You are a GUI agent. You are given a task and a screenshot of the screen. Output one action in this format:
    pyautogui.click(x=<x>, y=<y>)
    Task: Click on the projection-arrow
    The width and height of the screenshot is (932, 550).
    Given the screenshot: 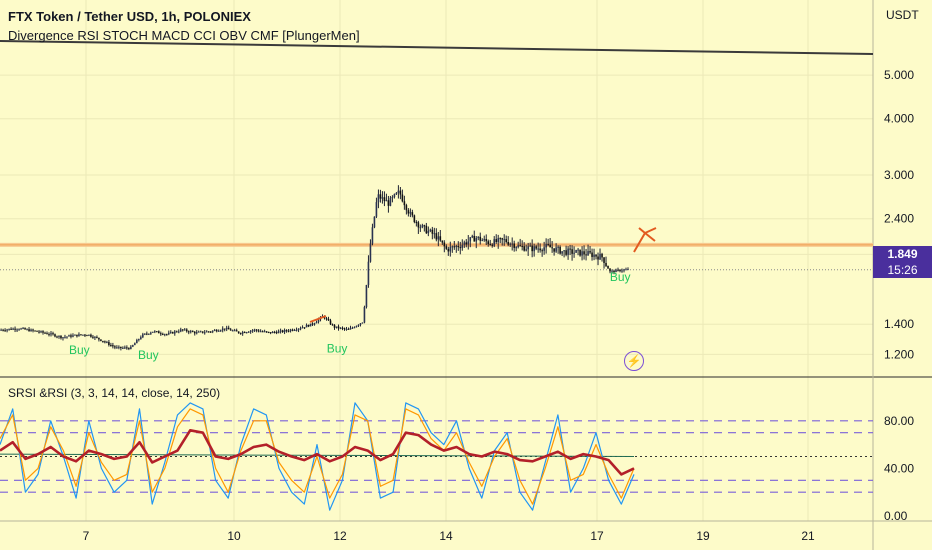 What is the action you would take?
    pyautogui.click(x=645, y=240)
    